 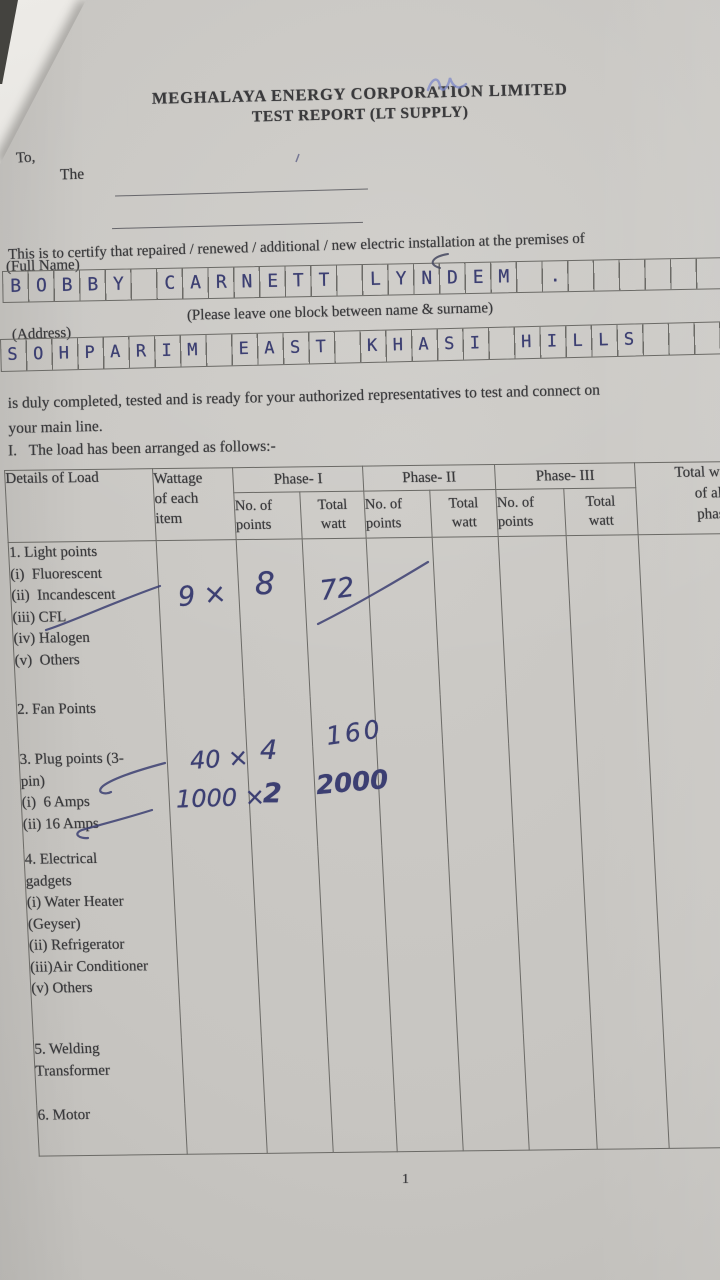 What do you see at coordinates (72, 174) in the screenshot?
I see `the-label: The` at bounding box center [72, 174].